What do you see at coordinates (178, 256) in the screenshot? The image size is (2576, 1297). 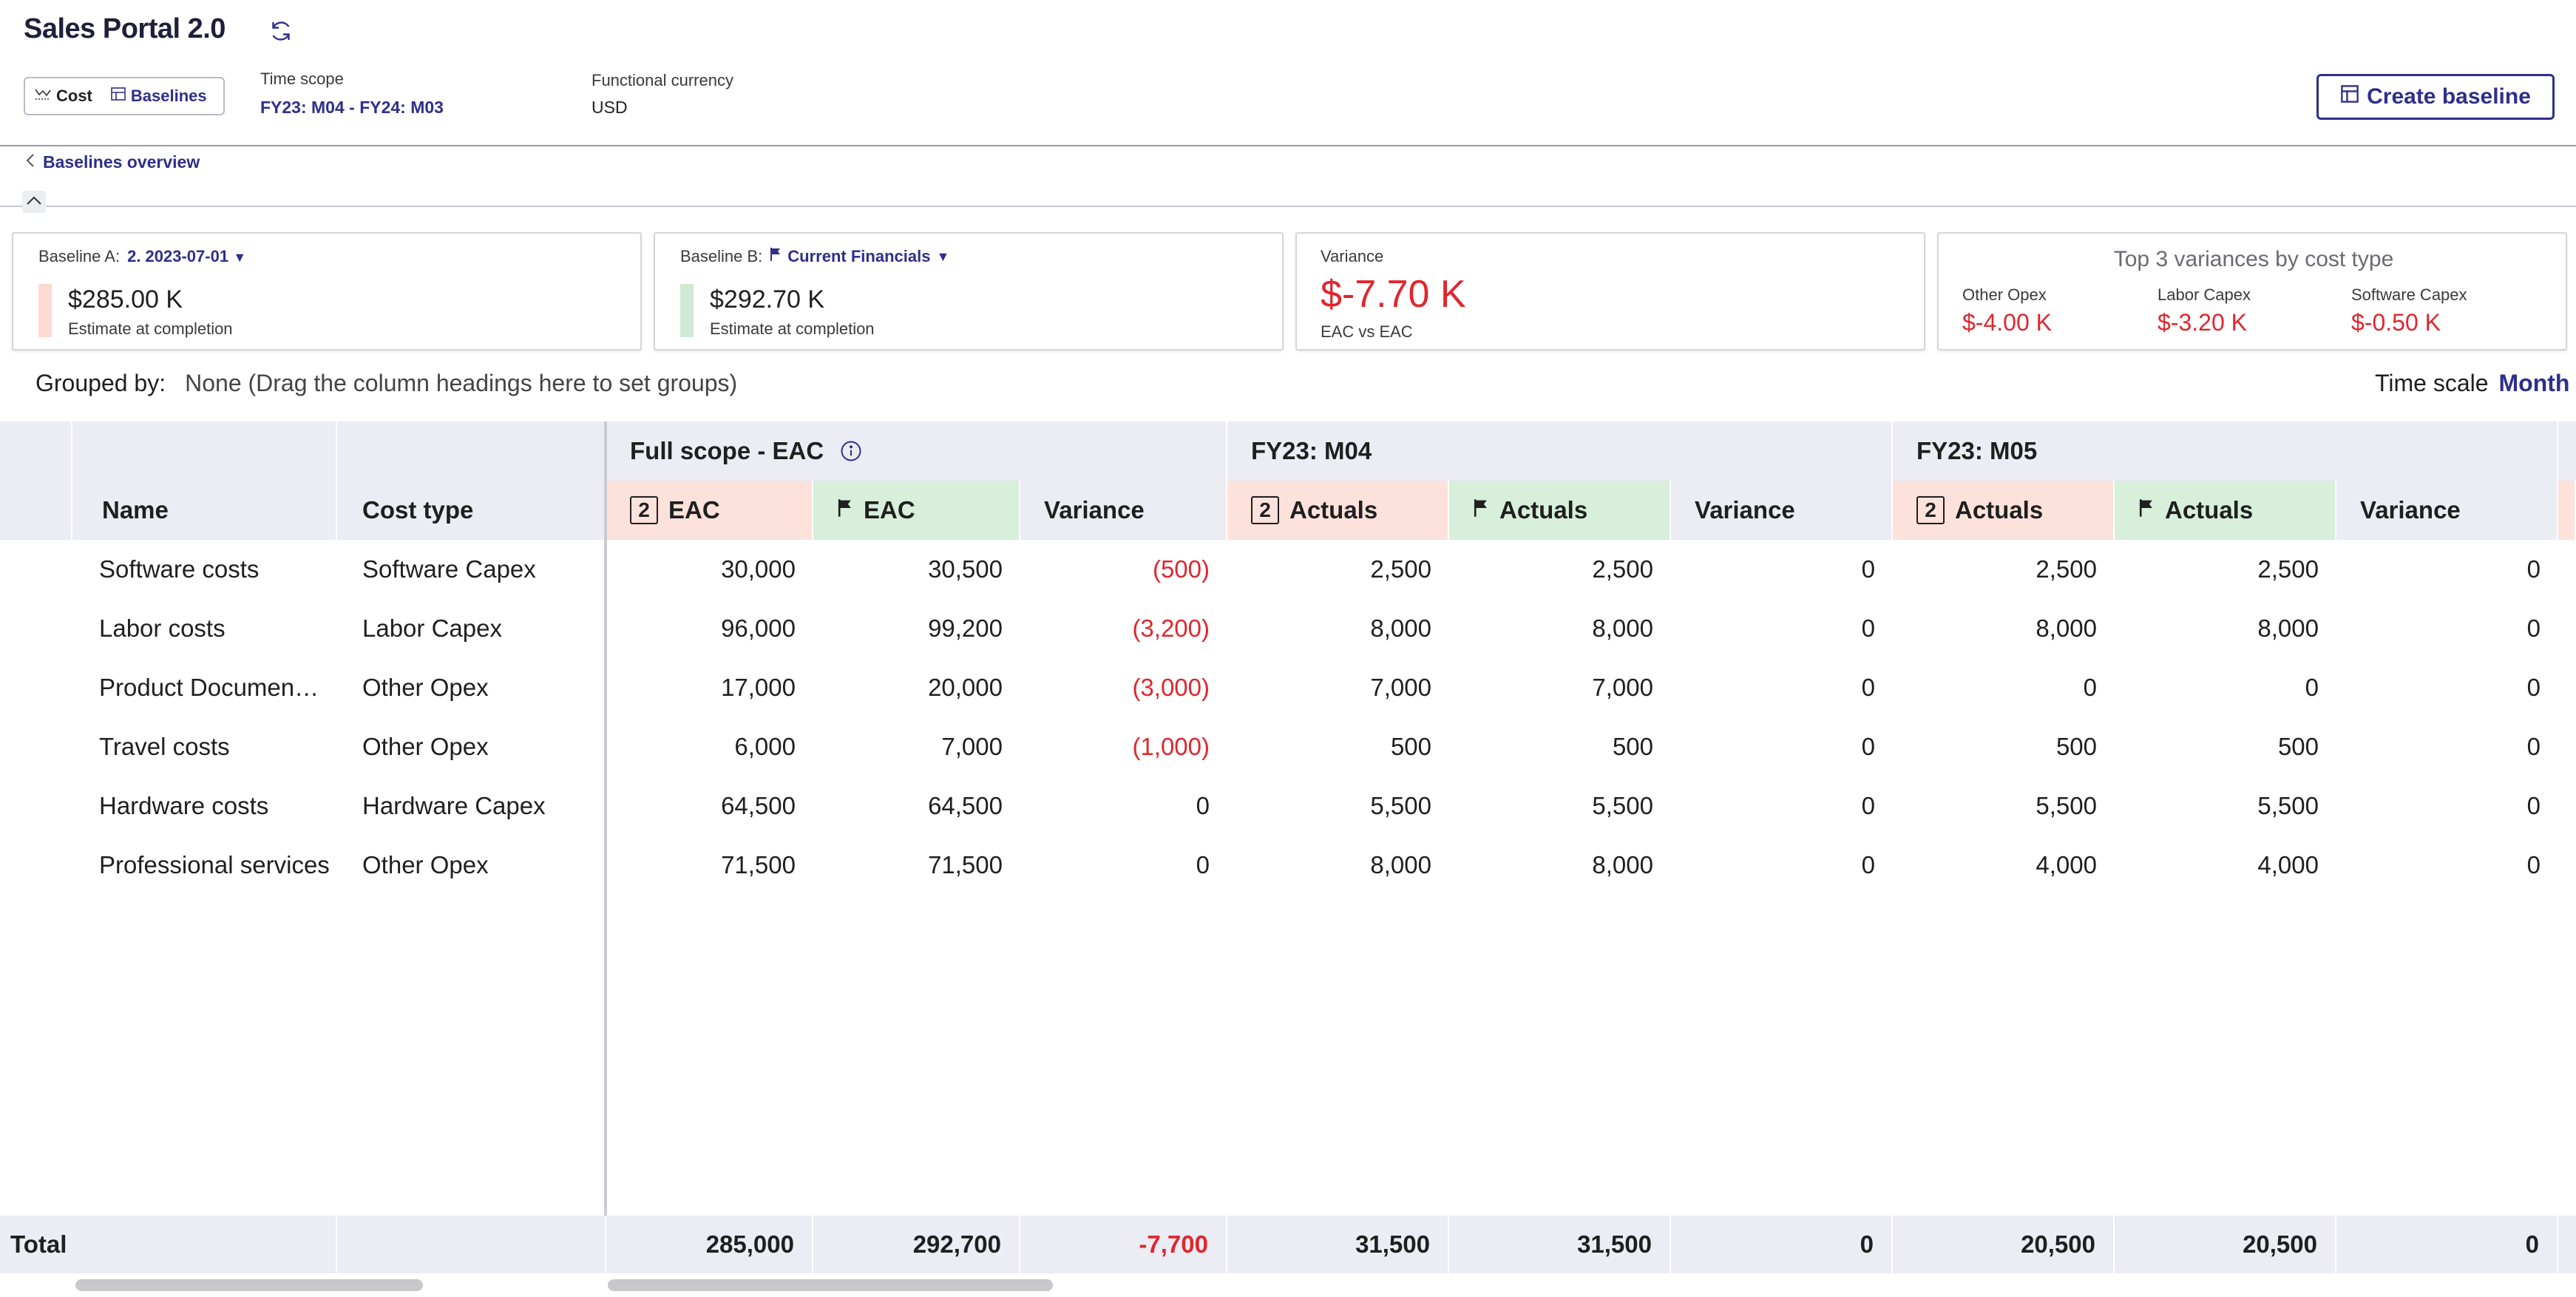 I see `baseline-a-selected: 2. 2023-07-01` at bounding box center [178, 256].